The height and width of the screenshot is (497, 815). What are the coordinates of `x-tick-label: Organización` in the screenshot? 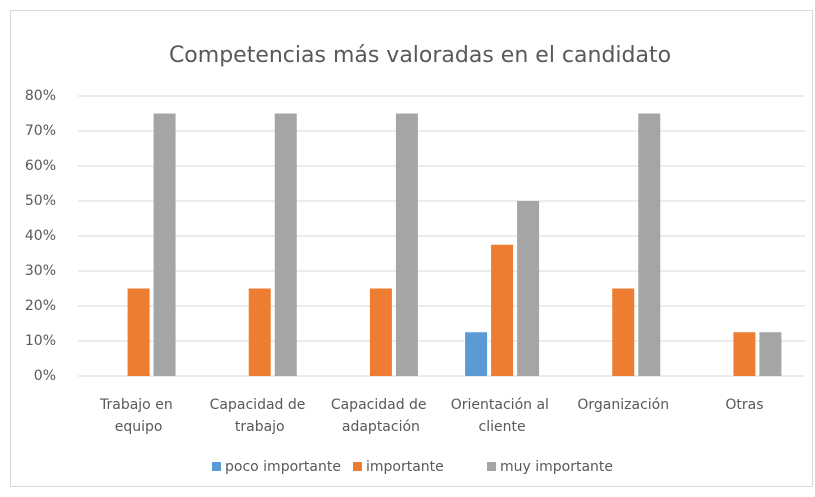 It's located at (623, 405).